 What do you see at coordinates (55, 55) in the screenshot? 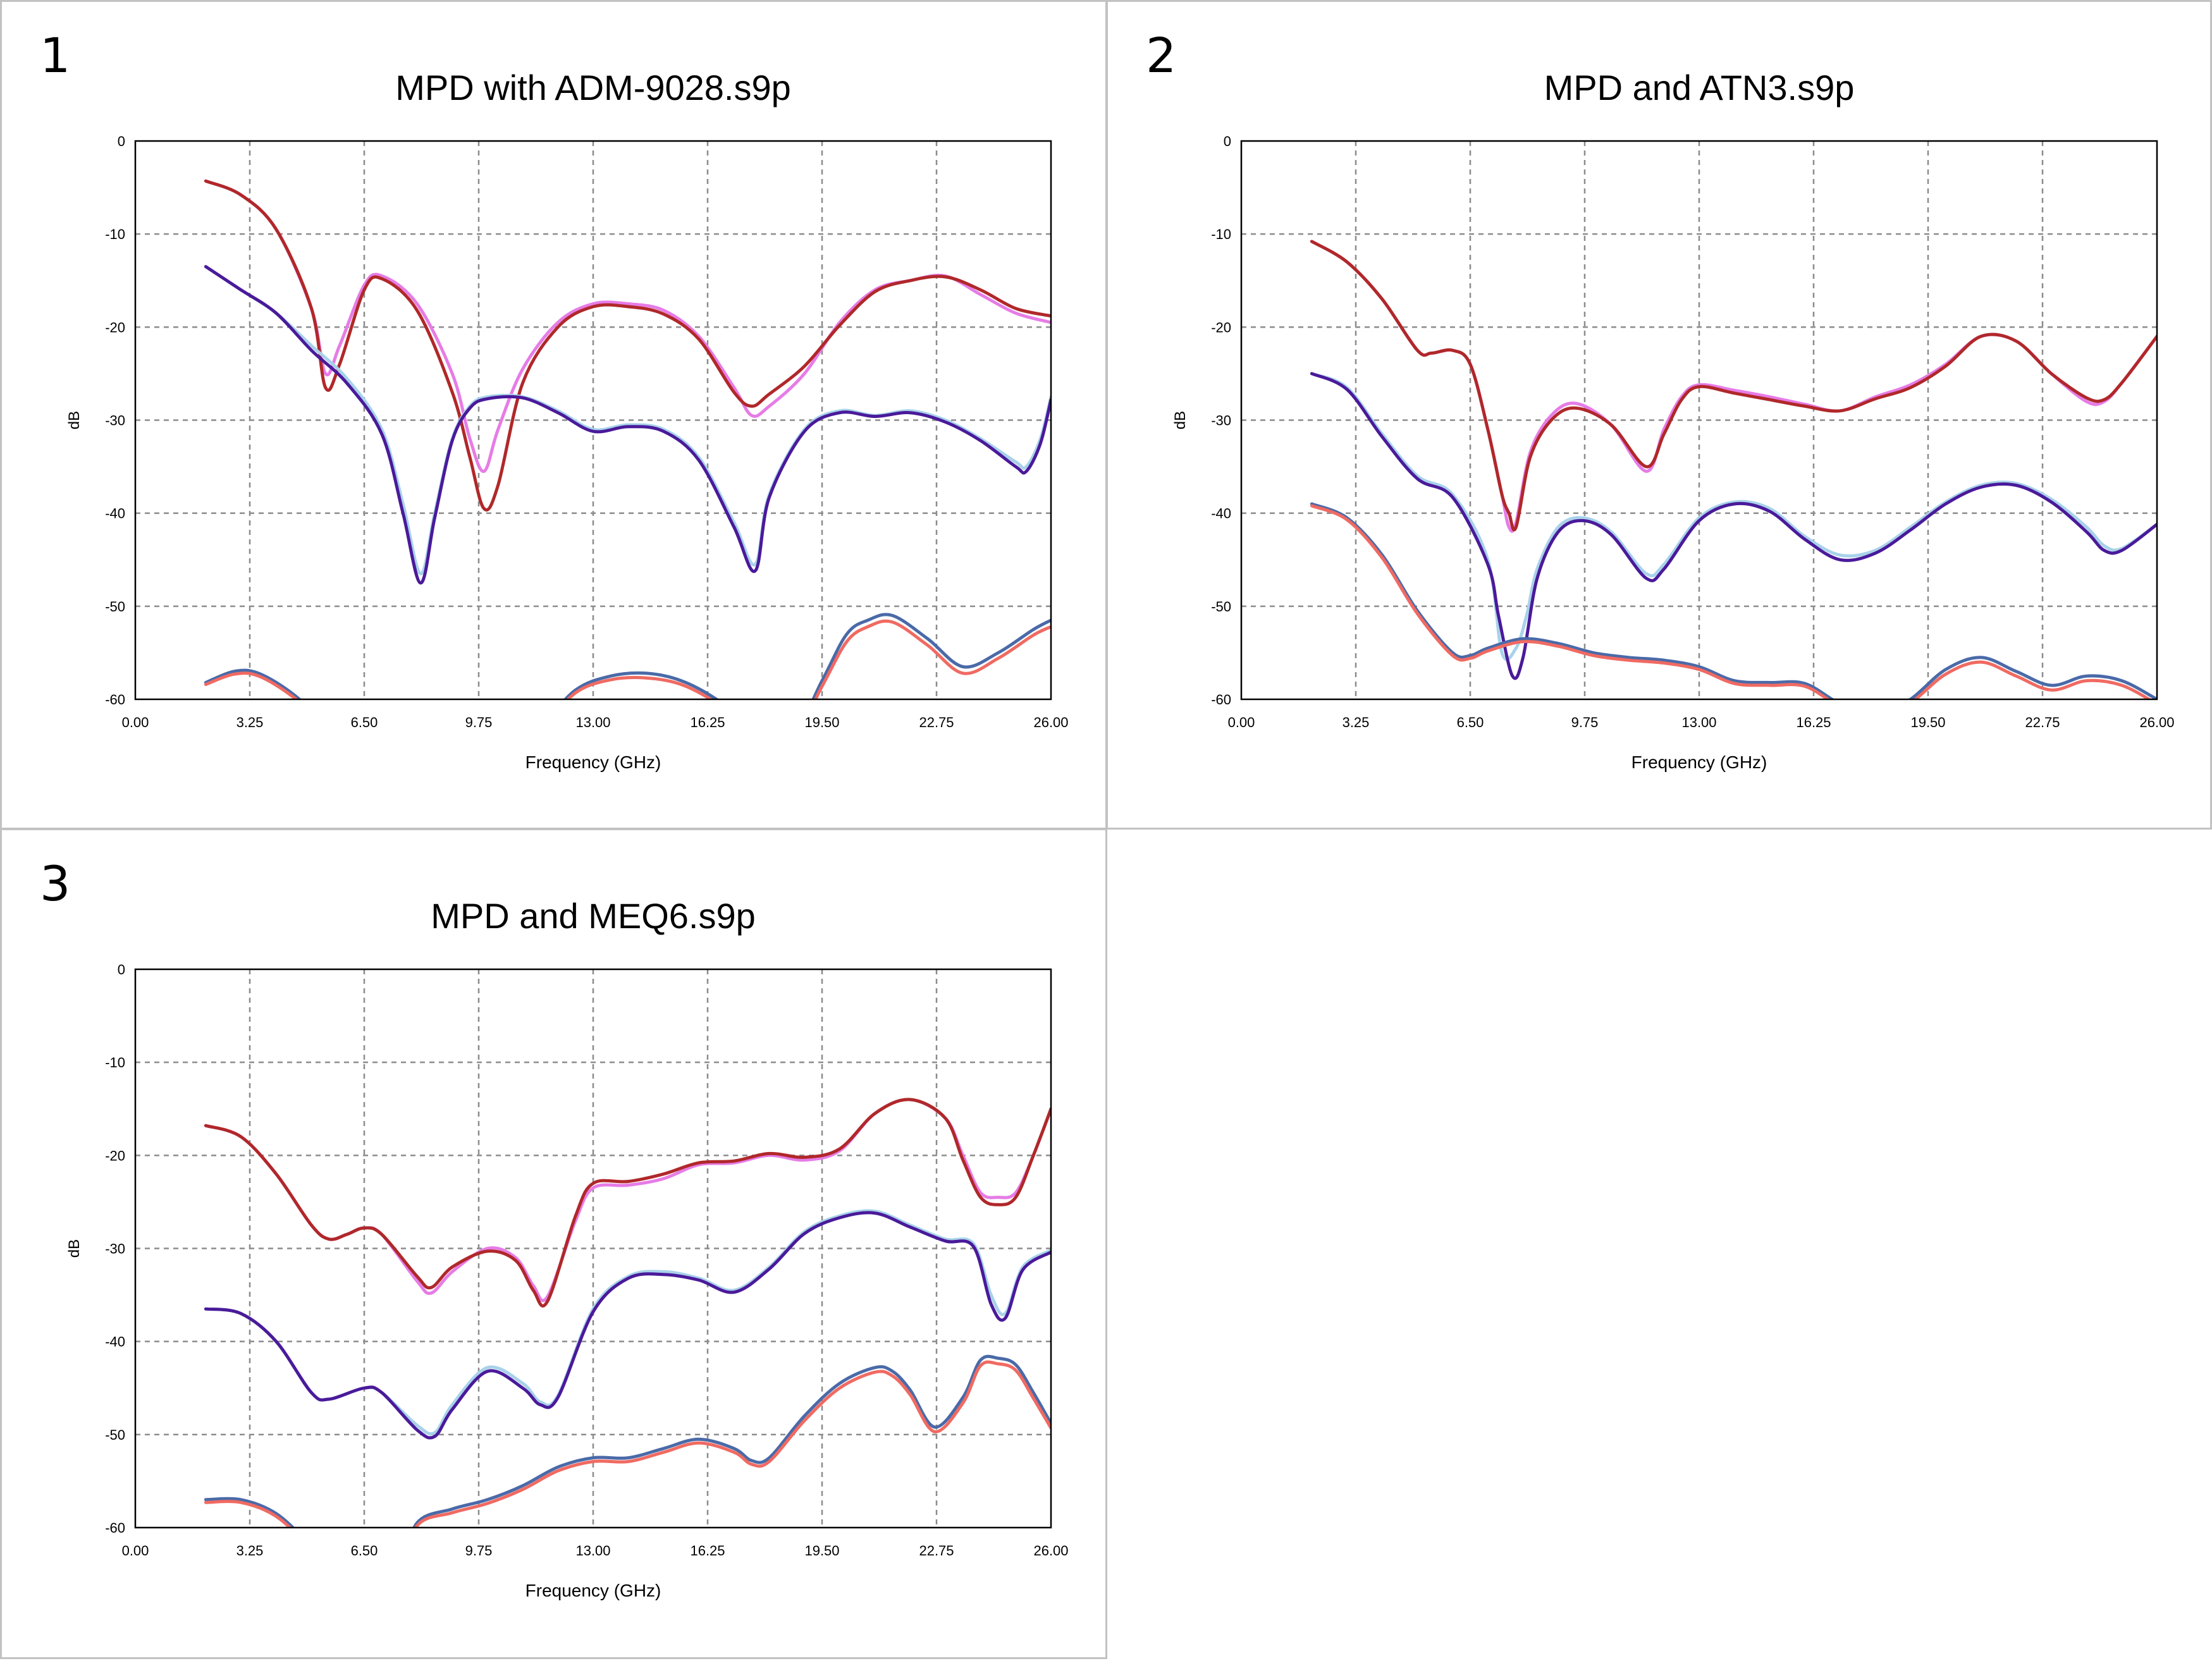
I see `panel-number: 1` at bounding box center [55, 55].